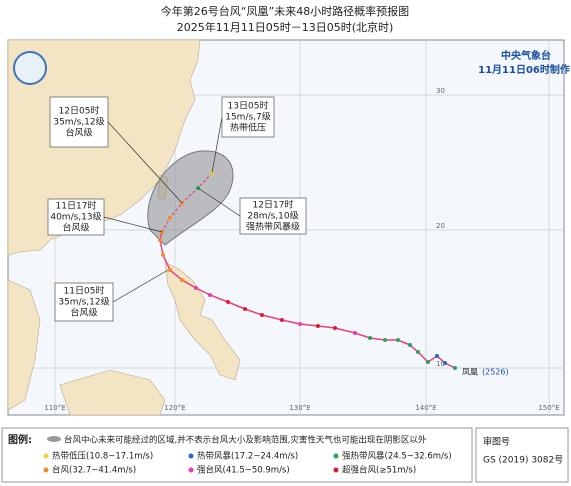 The height and width of the screenshot is (486, 571). I want to click on lon-label: 150°E, so click(548, 408).